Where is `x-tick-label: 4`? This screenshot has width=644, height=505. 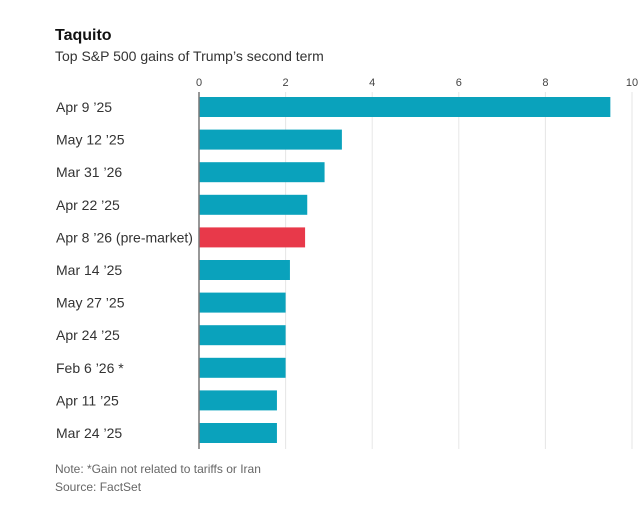 x-tick-label: 4 is located at coordinates (372, 83).